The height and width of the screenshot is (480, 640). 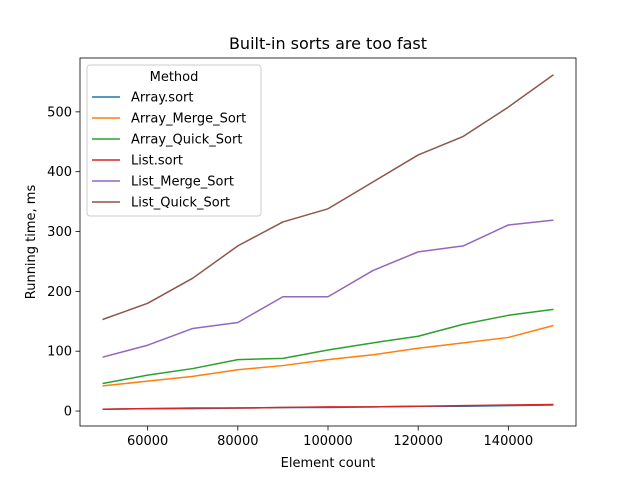 I want to click on legend-frame, so click(x=174, y=140).